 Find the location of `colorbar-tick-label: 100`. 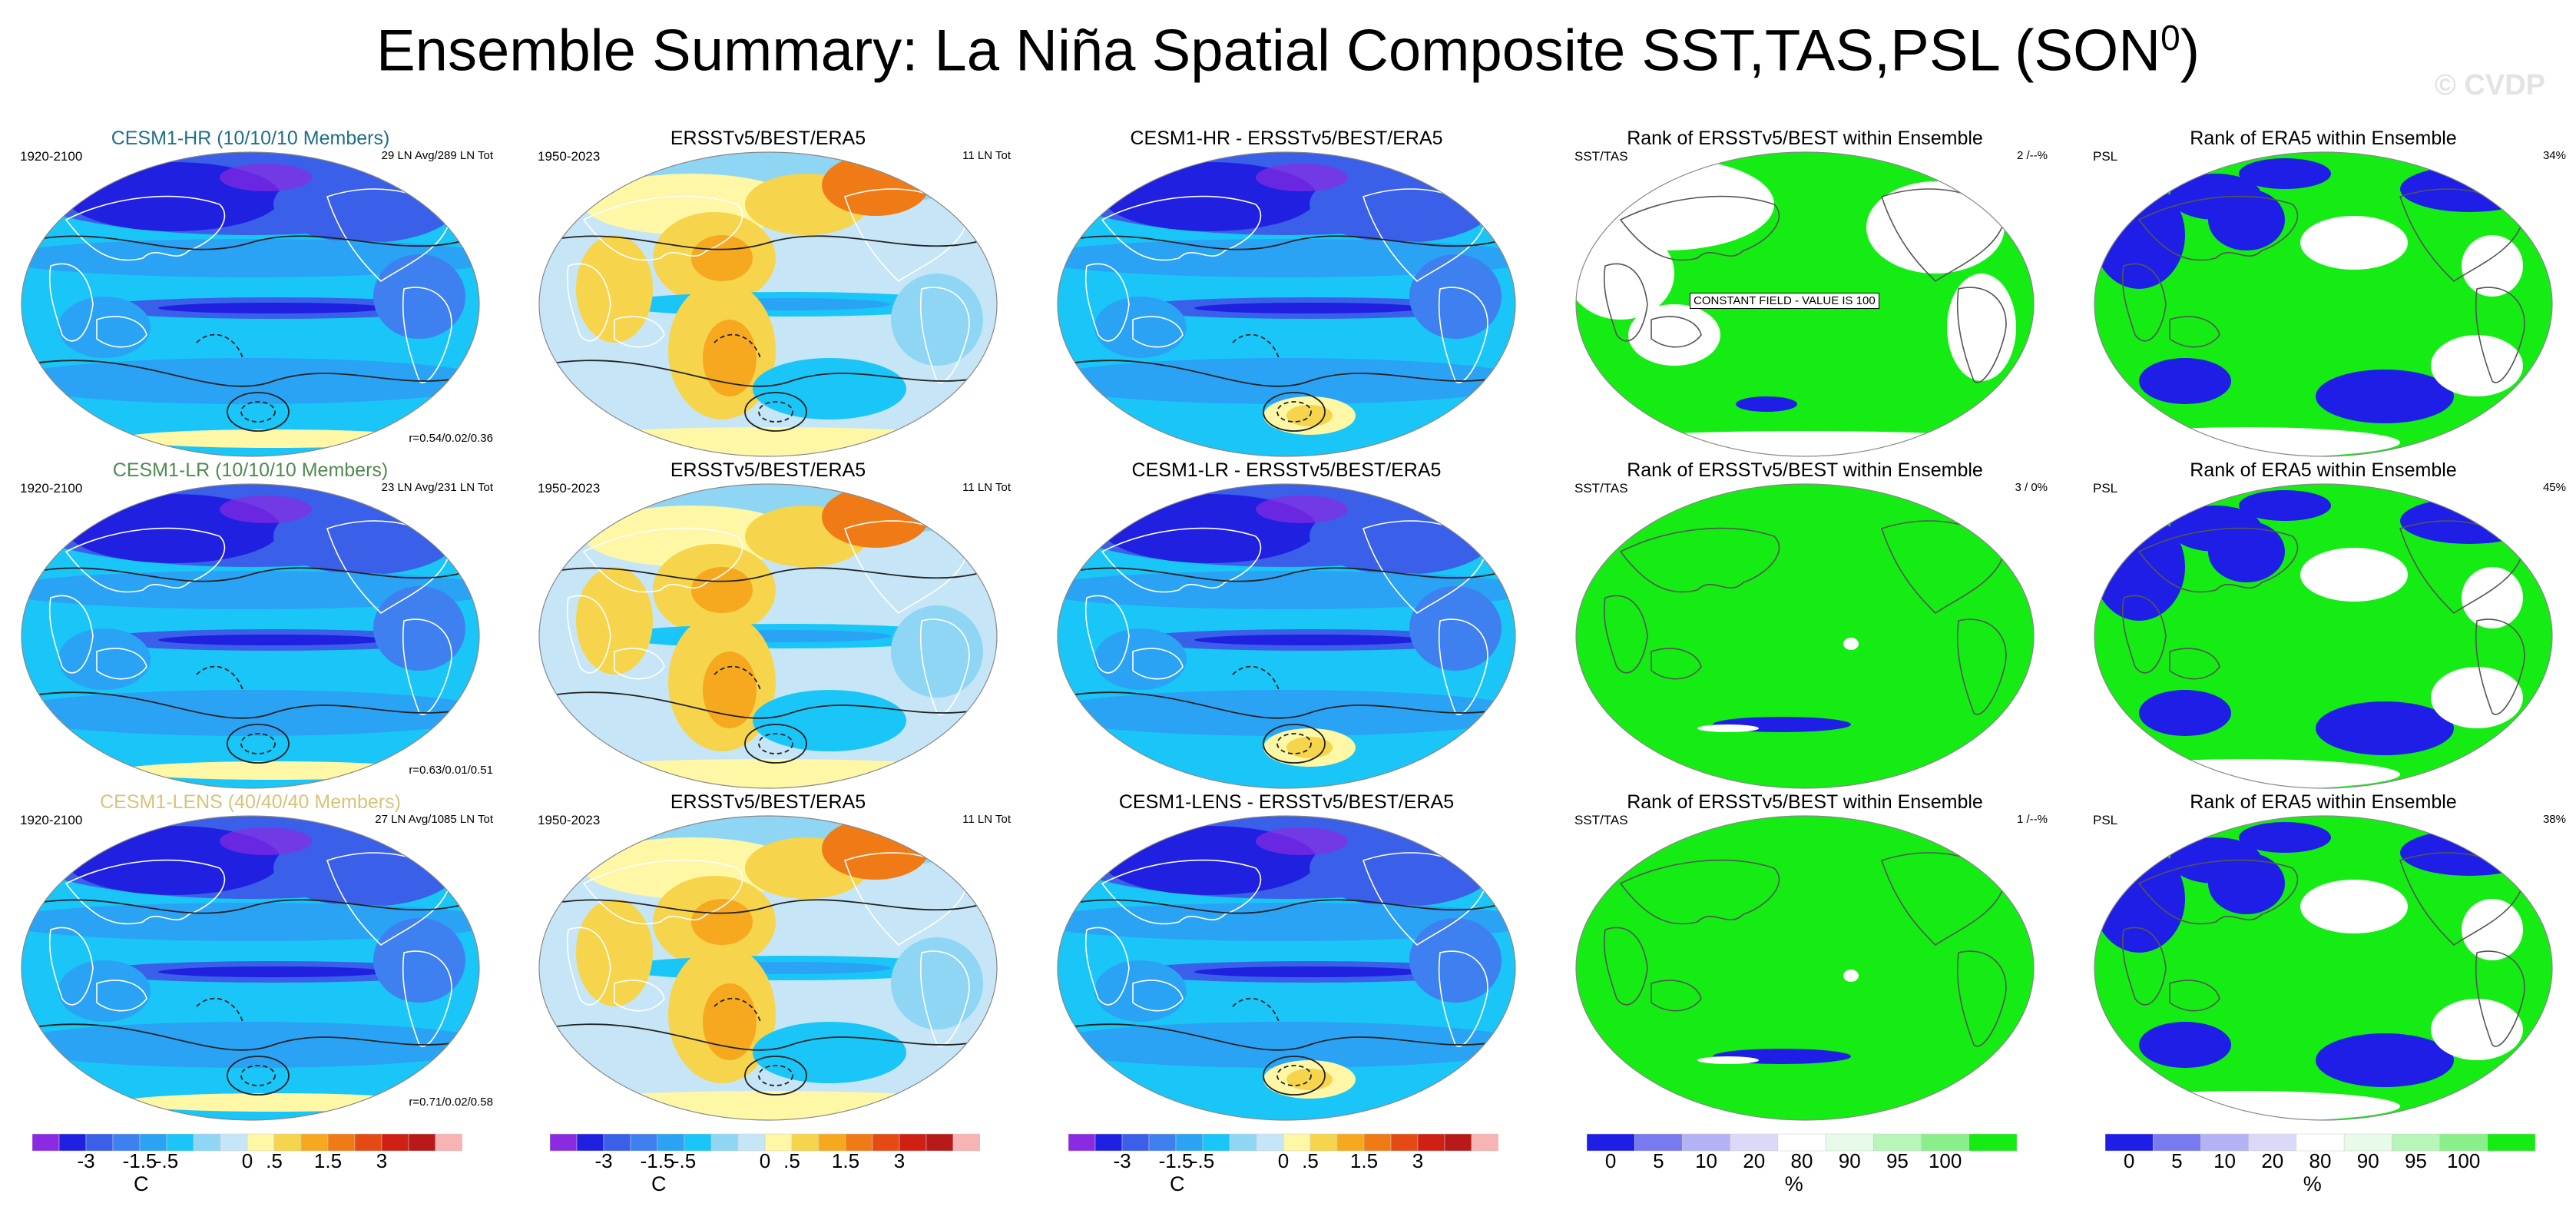

colorbar-tick-label: 100 is located at coordinates (2463, 1160).